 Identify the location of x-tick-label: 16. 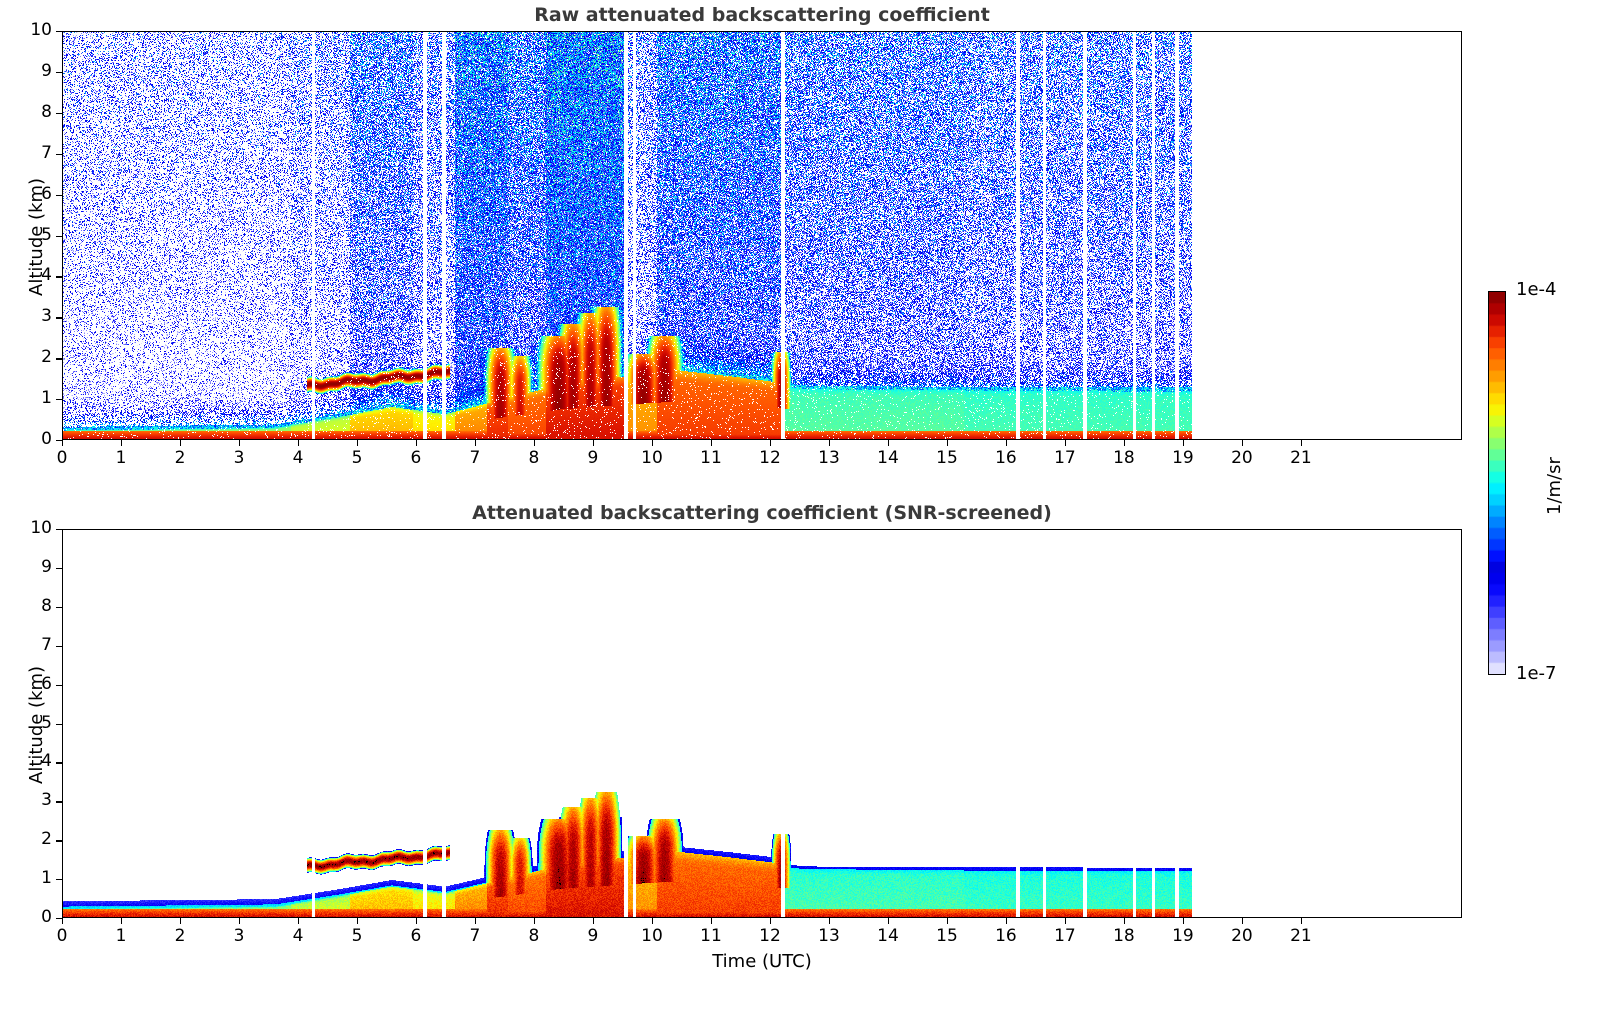
(1006, 936).